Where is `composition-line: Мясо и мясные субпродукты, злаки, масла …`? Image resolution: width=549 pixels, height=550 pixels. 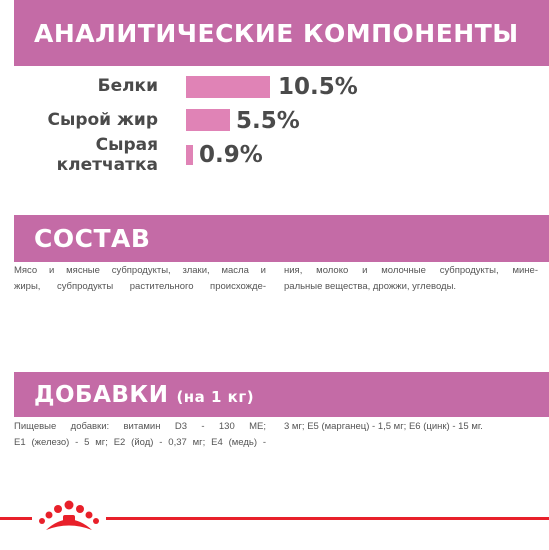
composition-line: Мясо и мясные субпродукты, злаки, масла … is located at coordinates (140, 270).